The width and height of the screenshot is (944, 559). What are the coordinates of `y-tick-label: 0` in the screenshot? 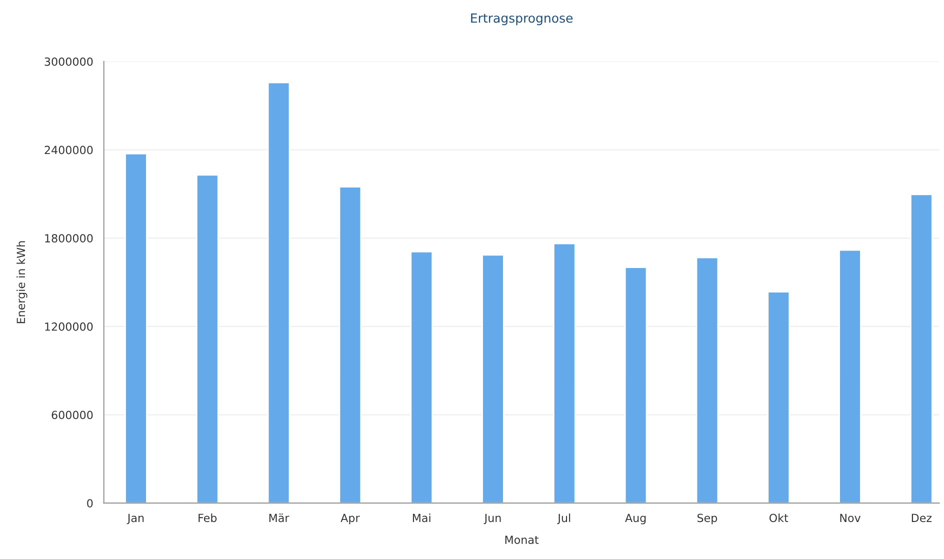 It's located at (90, 503).